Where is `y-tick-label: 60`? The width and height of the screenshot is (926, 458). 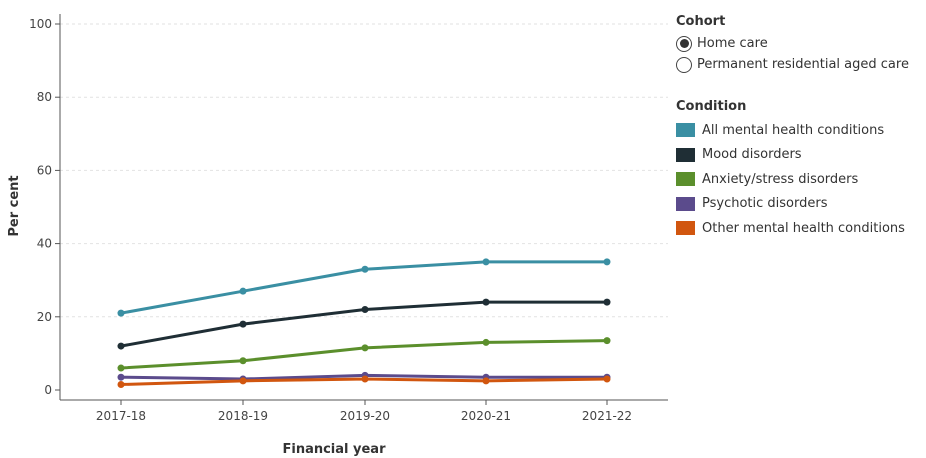
y-tick-label: 60 is located at coordinates (44, 170).